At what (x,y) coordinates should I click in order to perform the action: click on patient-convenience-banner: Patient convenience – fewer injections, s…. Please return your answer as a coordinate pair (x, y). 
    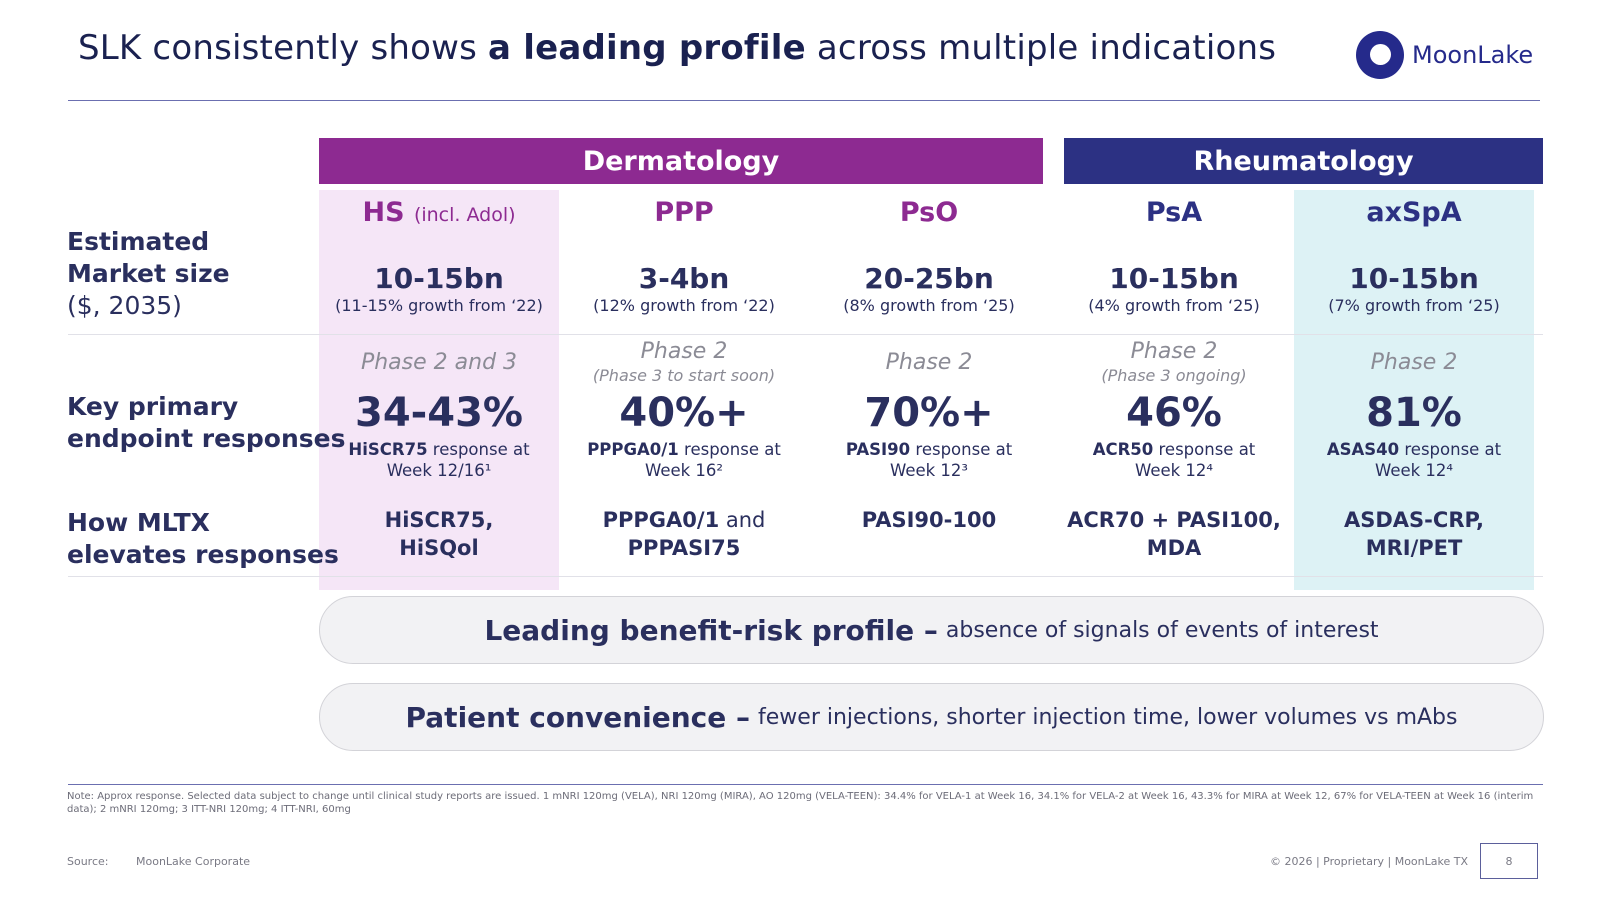
    Looking at the image, I should click on (931, 717).